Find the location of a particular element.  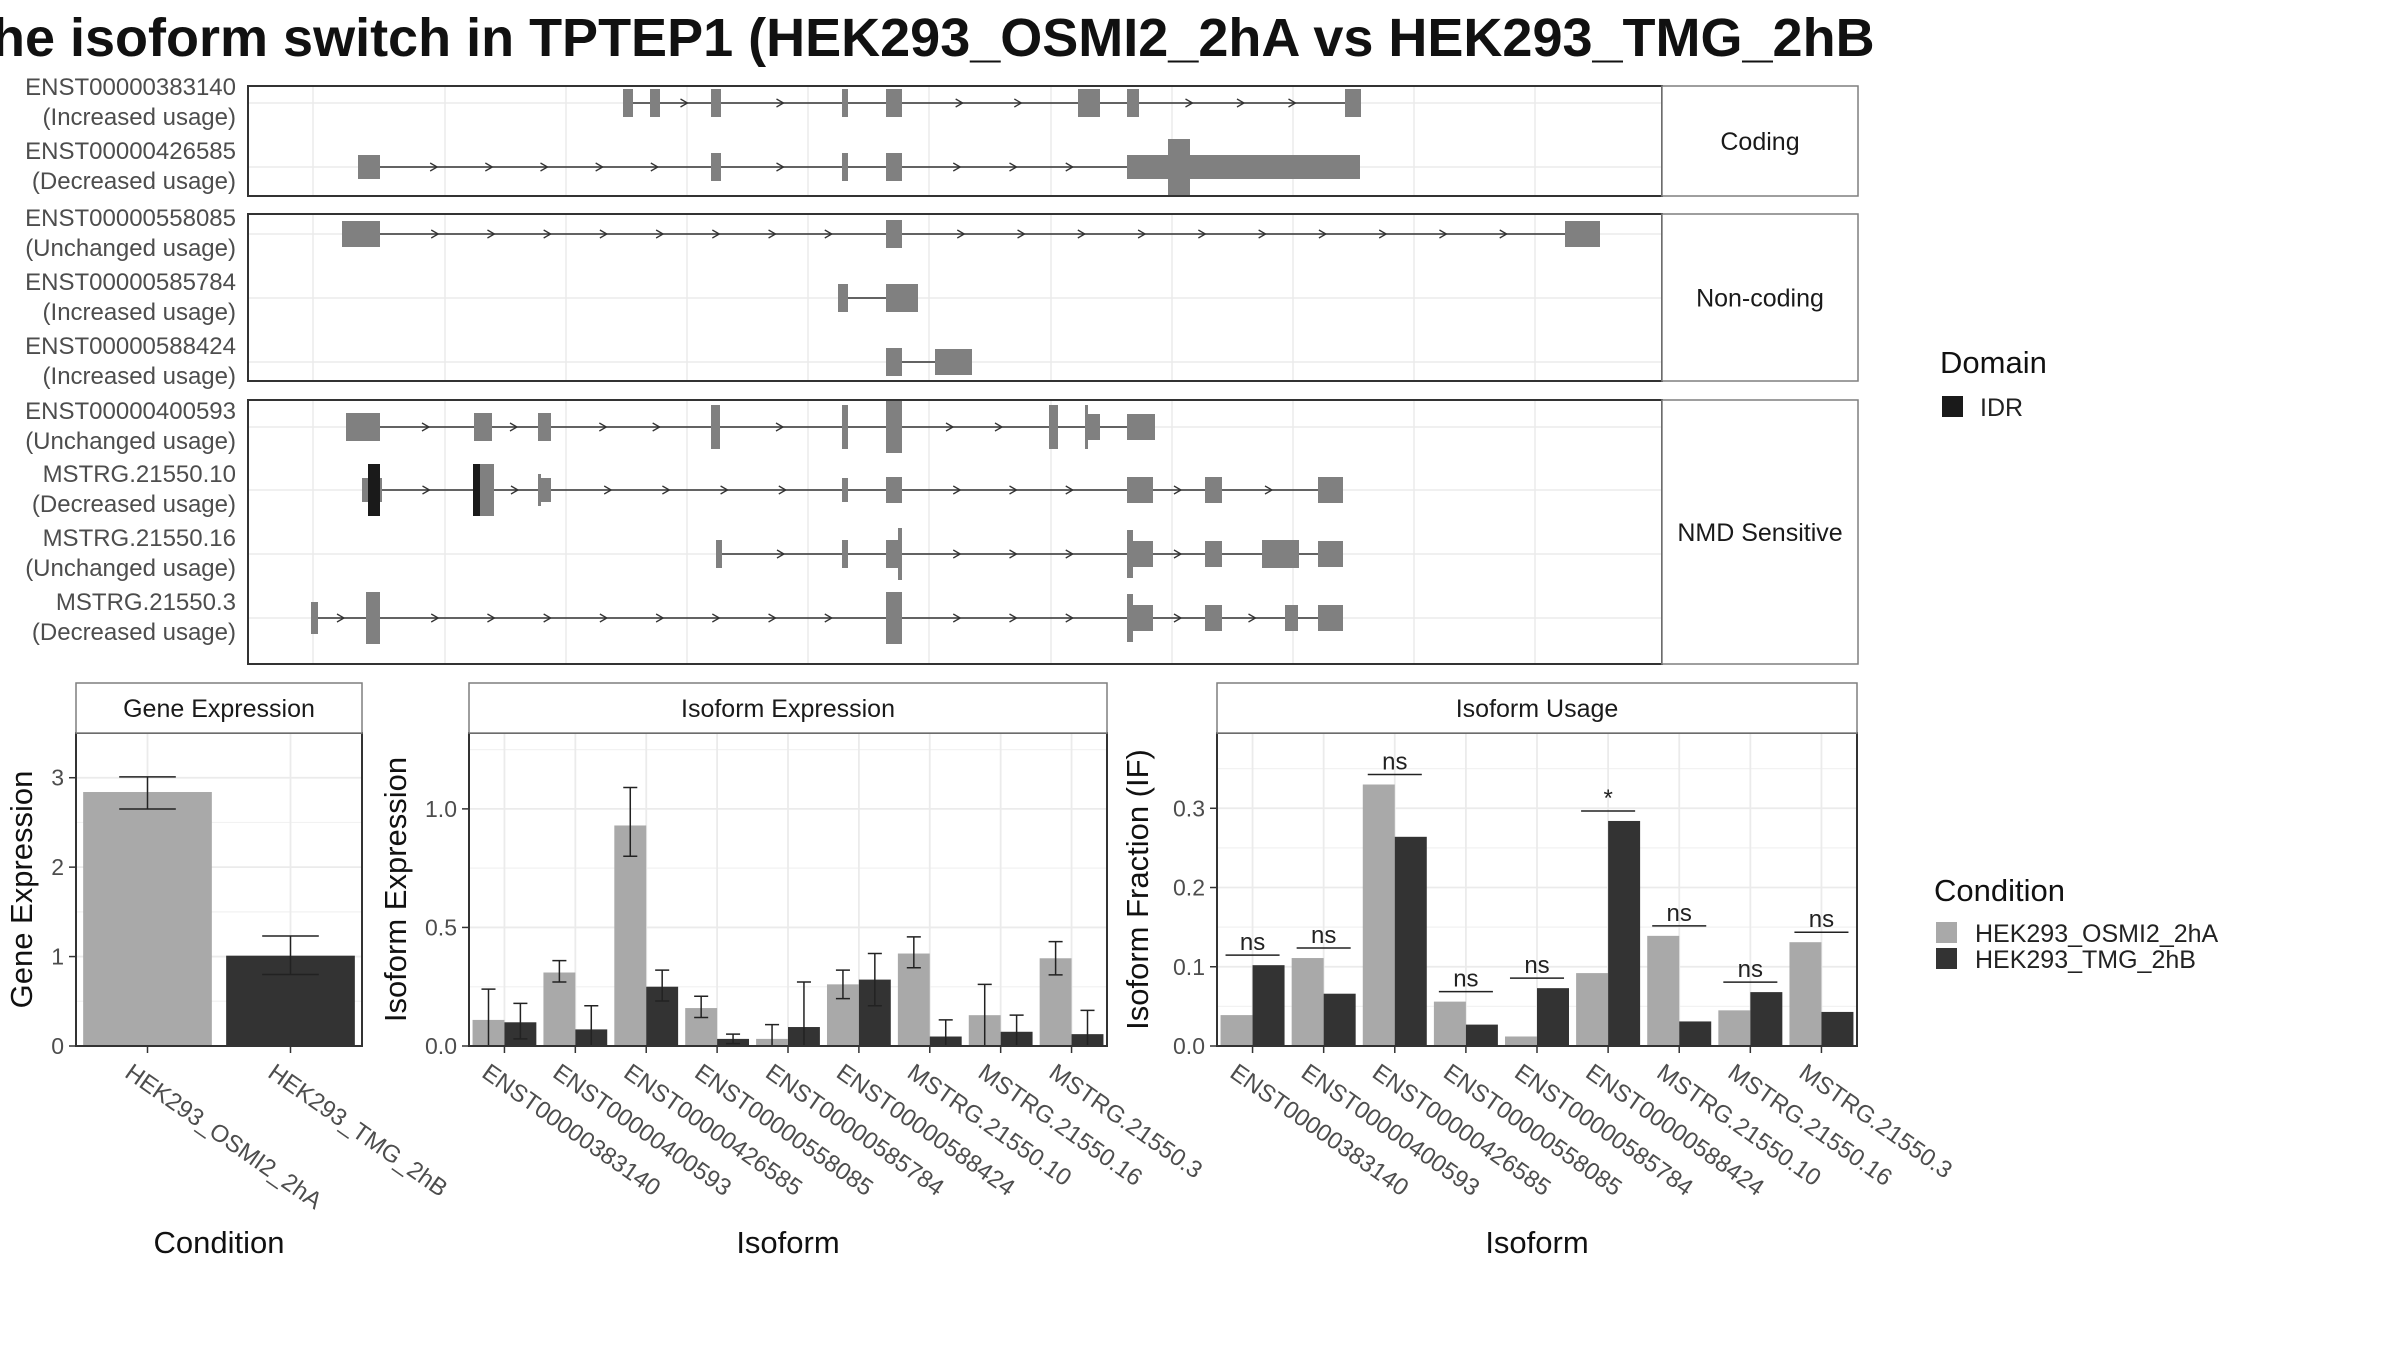

transcript-id-label: MSTRG.21550.3 is located at coordinates (146, 602).